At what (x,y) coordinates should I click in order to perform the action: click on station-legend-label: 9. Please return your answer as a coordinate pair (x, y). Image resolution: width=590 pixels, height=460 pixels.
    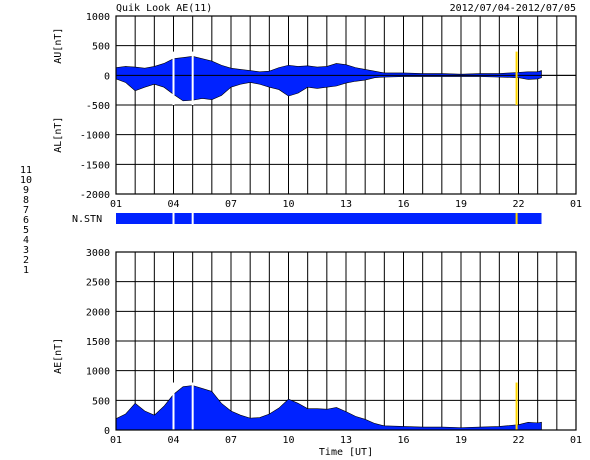
    Looking at the image, I should click on (26, 190).